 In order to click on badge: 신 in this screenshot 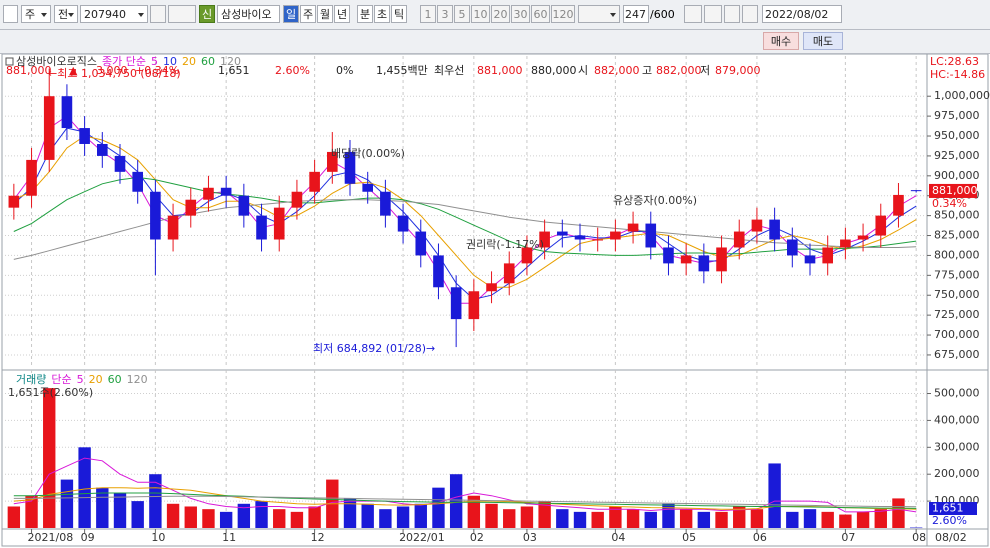, I will do `click(207, 14)`.